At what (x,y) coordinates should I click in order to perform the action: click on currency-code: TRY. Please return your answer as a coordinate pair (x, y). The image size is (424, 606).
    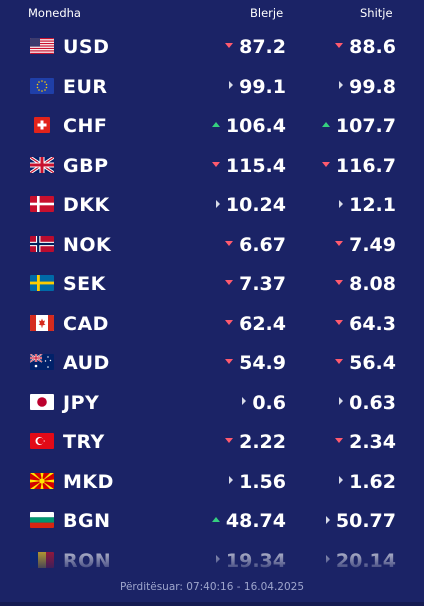
    Looking at the image, I should click on (84, 442).